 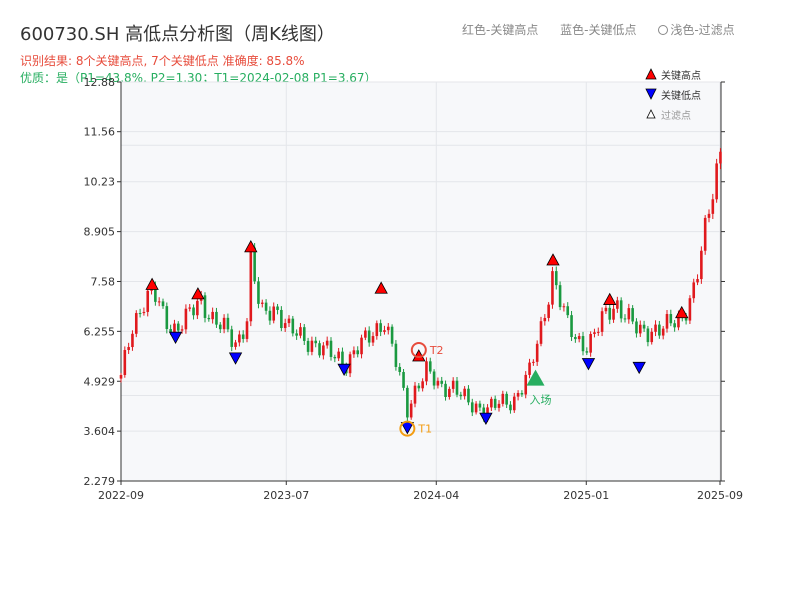 I want to click on y-tick-label: 7.58, so click(x=103, y=281).